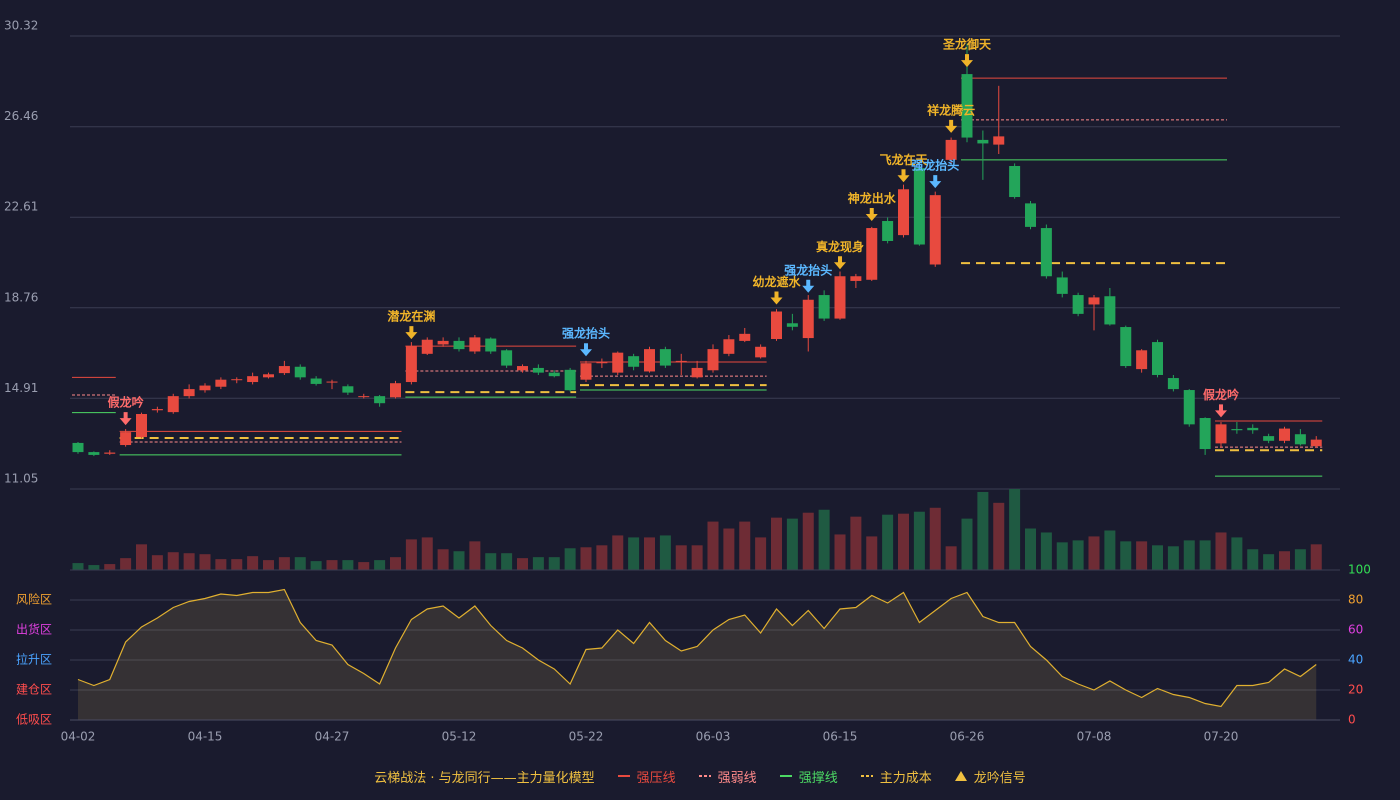 This screenshot has width=1400, height=800. I want to click on signal: 强龙抬头, so click(808, 277).